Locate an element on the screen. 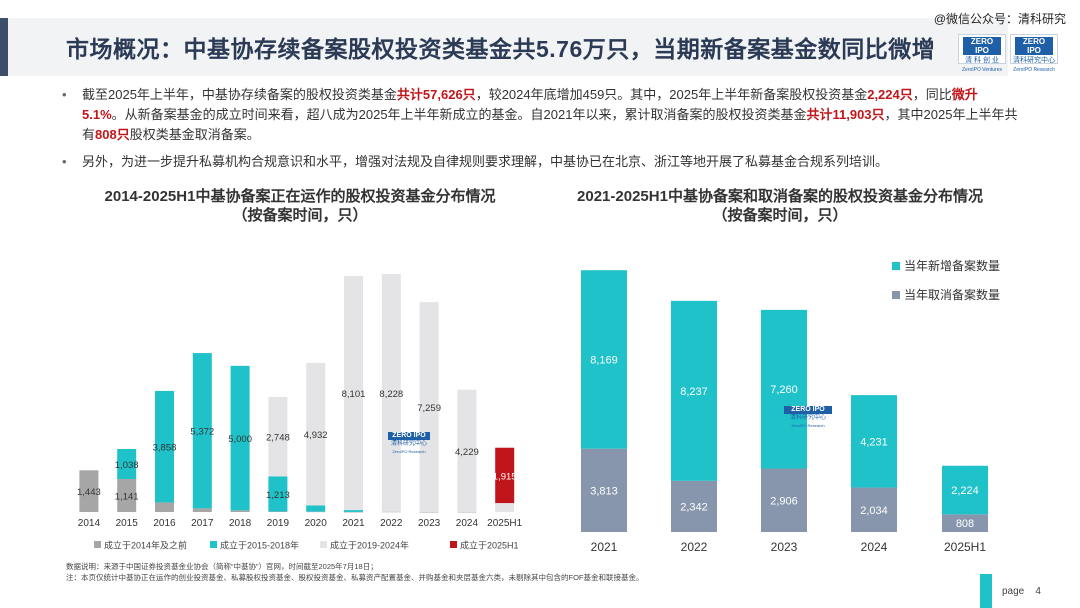  page-number-value: 4 is located at coordinates (1038, 591).